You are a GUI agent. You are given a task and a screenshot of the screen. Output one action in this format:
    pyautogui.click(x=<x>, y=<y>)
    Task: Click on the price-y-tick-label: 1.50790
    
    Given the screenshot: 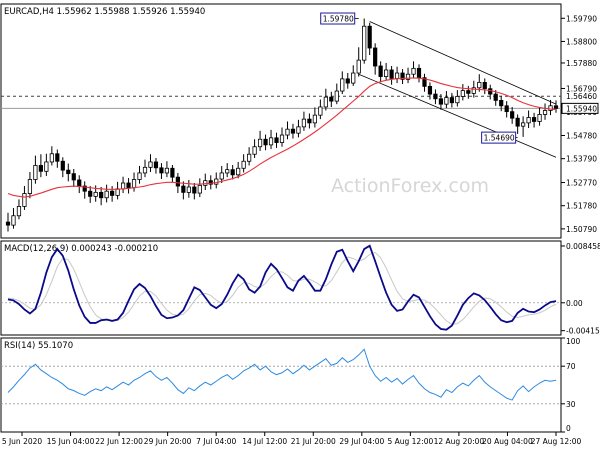 What is the action you would take?
    pyautogui.click(x=581, y=229)
    